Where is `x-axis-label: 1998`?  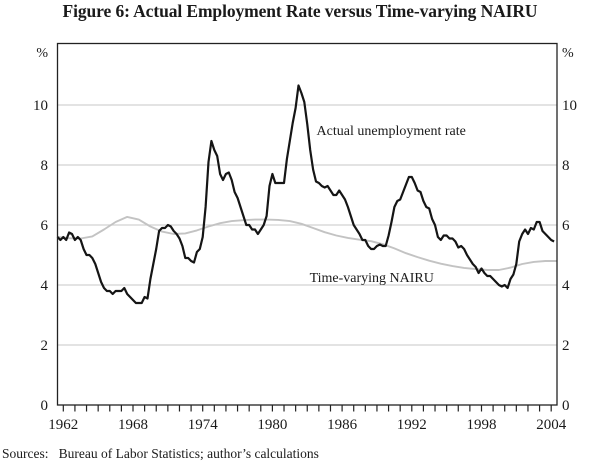 x-axis-label: 1998 is located at coordinates (481, 425).